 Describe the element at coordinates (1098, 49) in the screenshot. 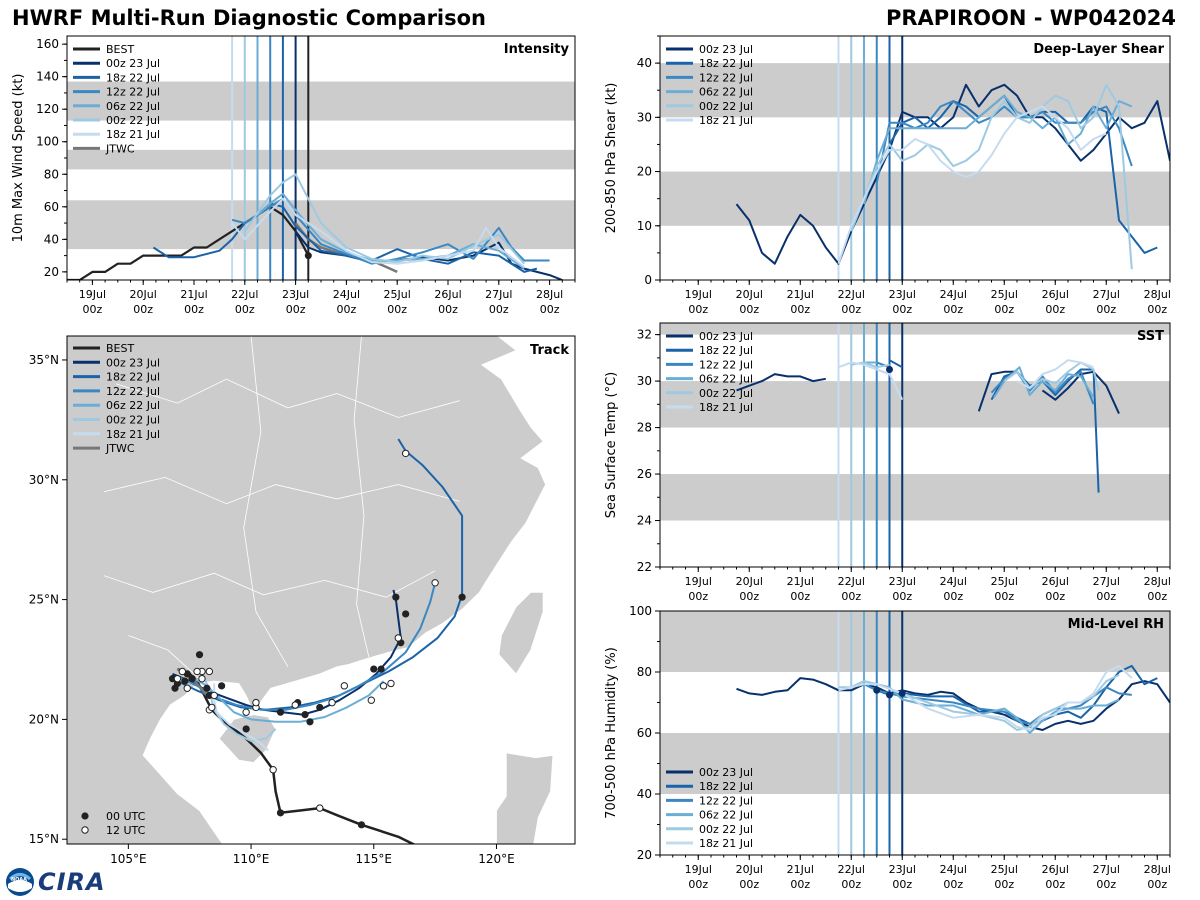

I see `panel-title: Deep-Layer Shear` at that location.